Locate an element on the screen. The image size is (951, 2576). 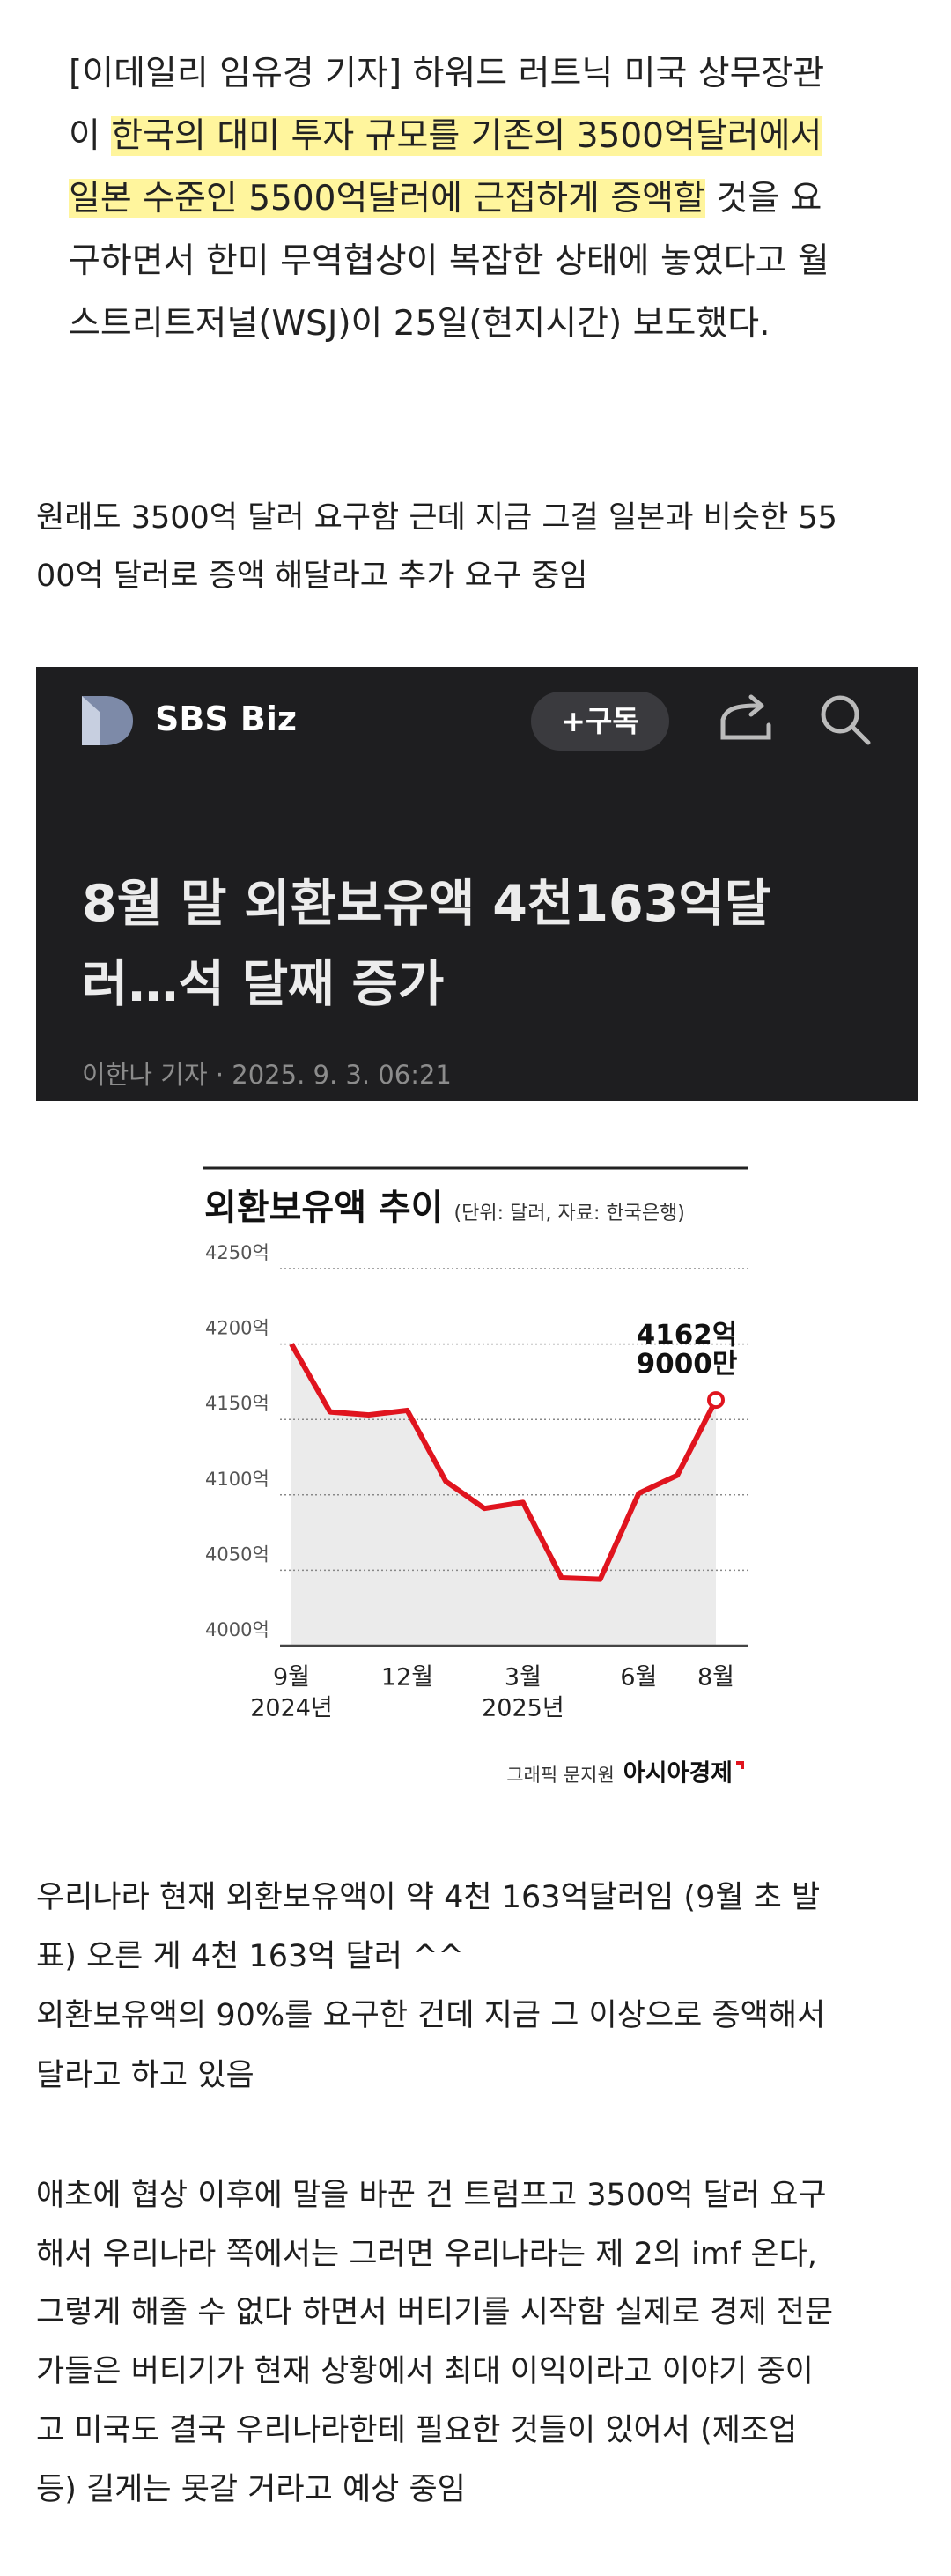
x-tick-label: 12월 is located at coordinates (407, 1678).